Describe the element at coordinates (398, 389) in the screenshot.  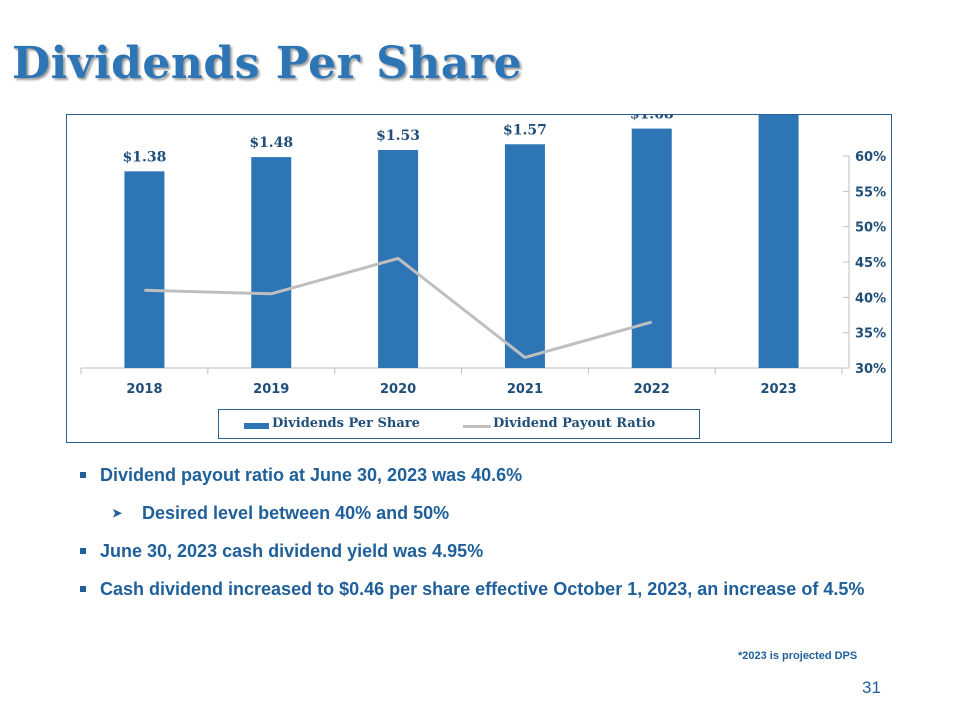
I see `x-tick-label: 2020` at that location.